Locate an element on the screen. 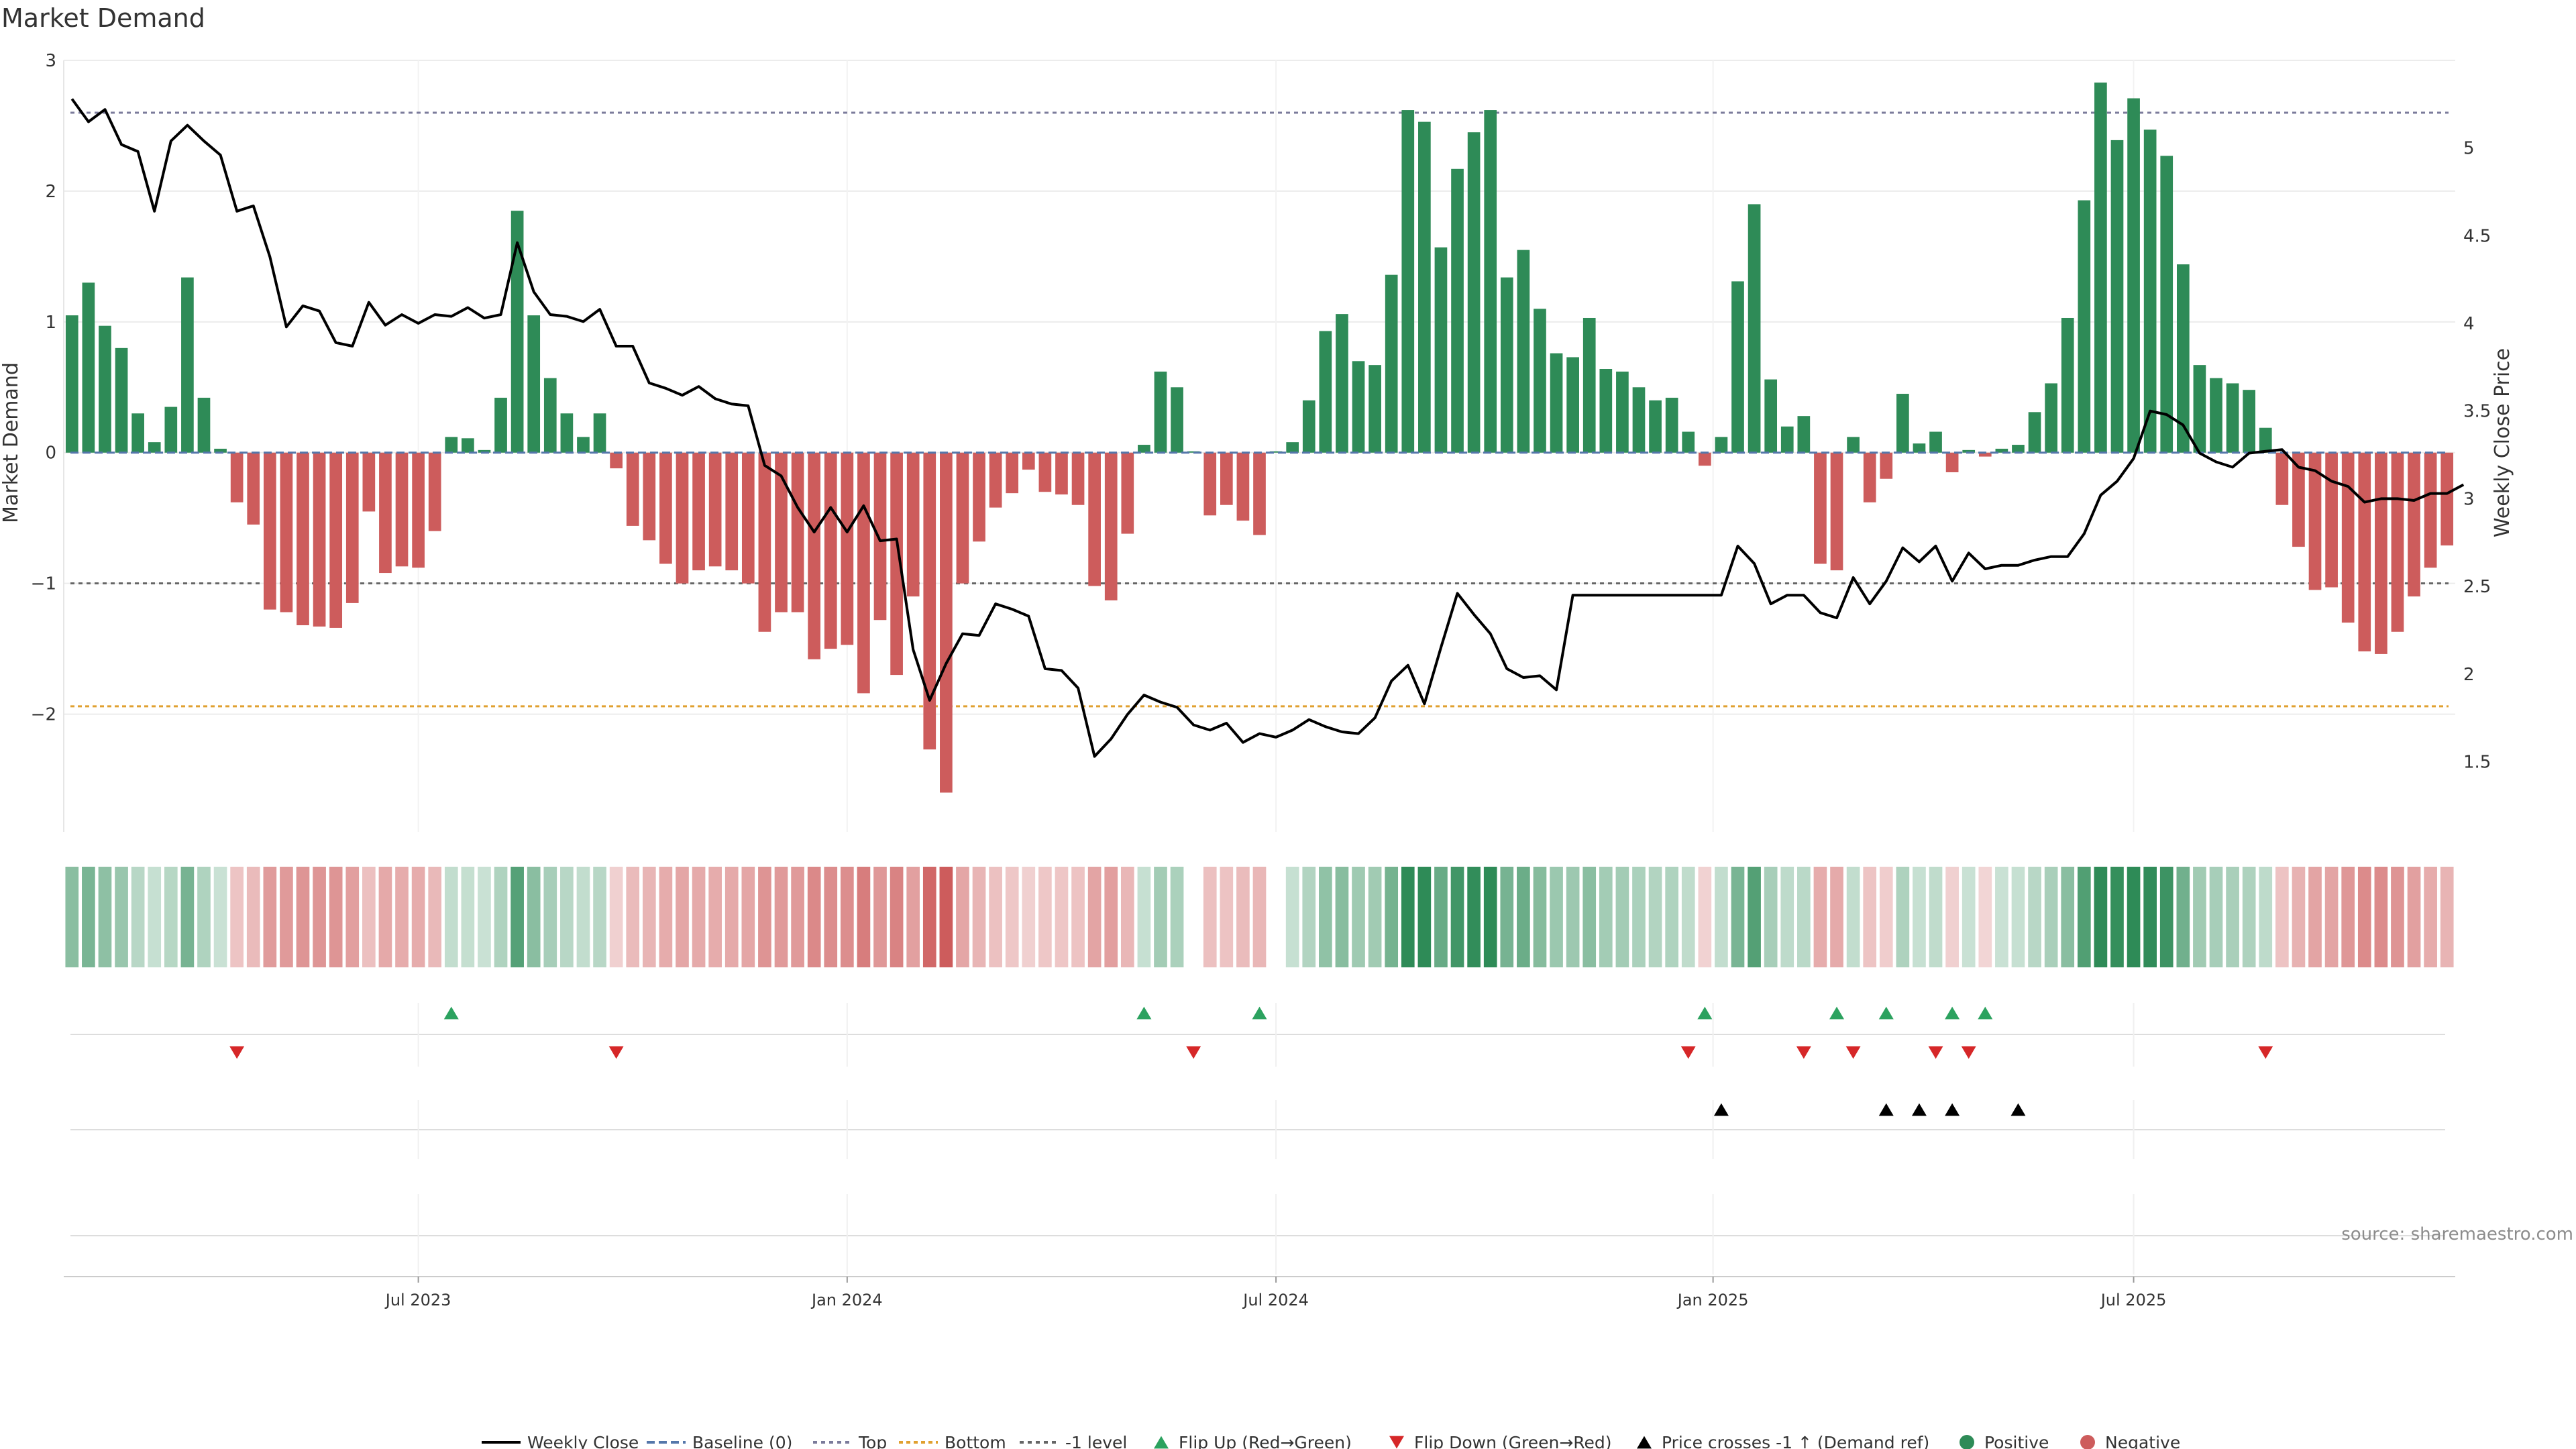 The image size is (2576, 1449). price-cross-marker is located at coordinates (2018, 1109).